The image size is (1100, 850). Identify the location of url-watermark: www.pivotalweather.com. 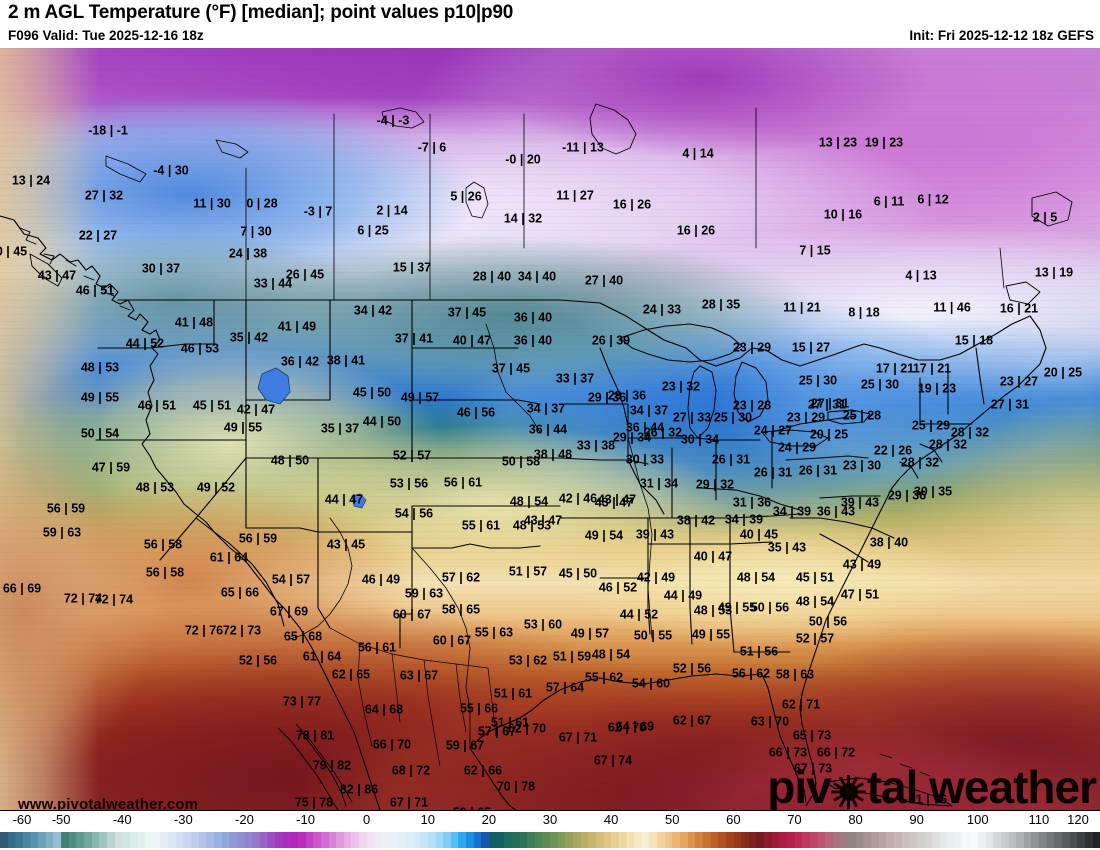
(108, 803).